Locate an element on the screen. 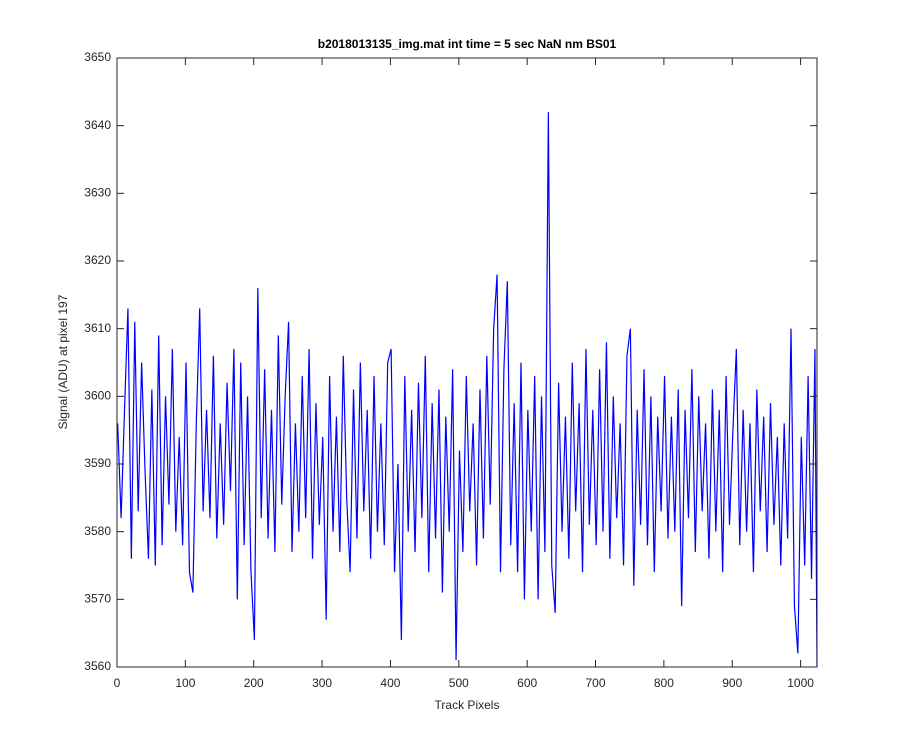 The image size is (900, 750). y-tick-label: 3620 is located at coordinates (97, 260).